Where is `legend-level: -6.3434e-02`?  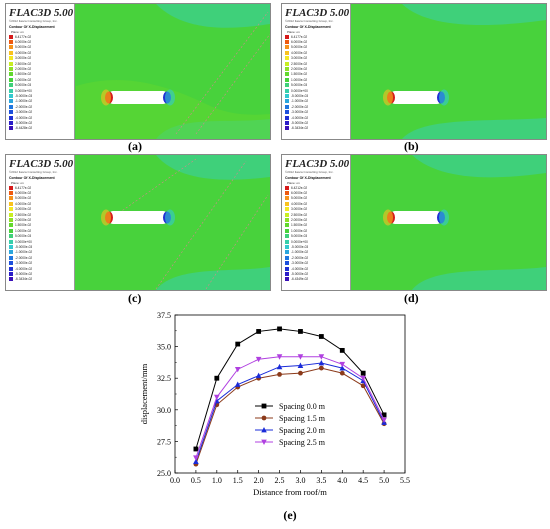 legend-level: -6.3434e-02 is located at coordinates (41, 279).